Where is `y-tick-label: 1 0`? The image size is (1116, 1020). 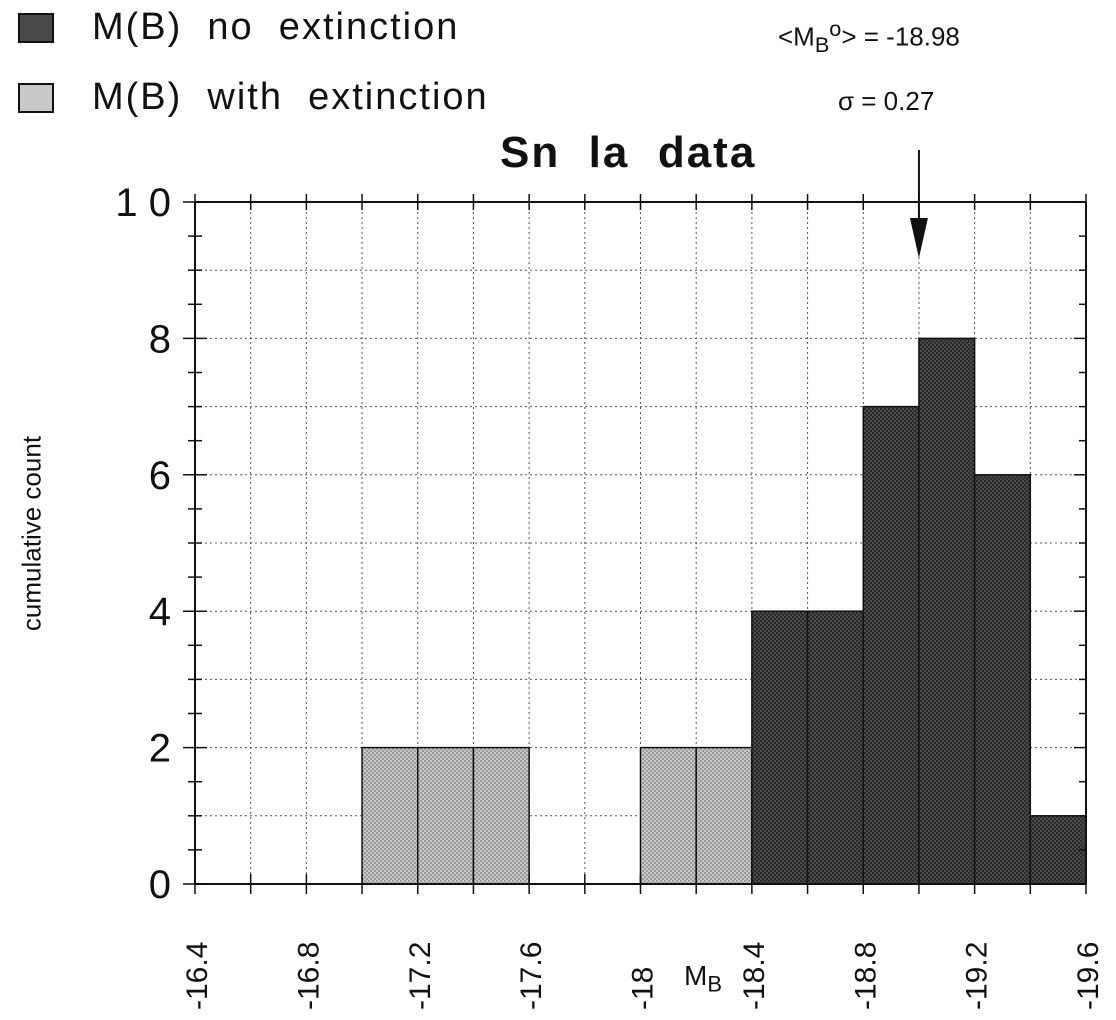
y-tick-label: 1 0 is located at coordinates (143, 203).